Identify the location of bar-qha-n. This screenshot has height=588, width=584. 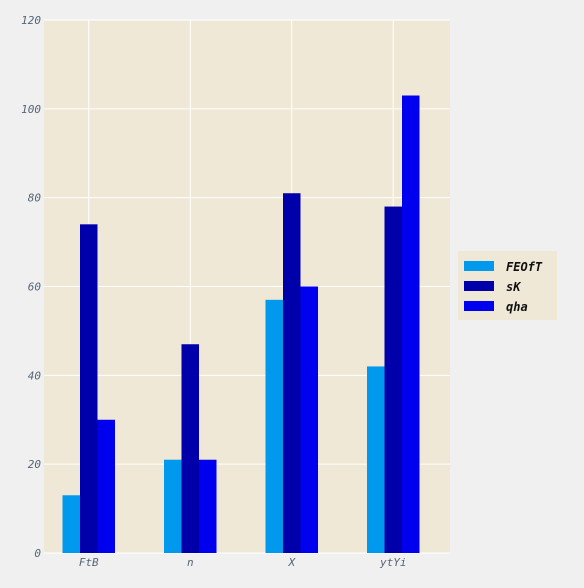
(208, 506).